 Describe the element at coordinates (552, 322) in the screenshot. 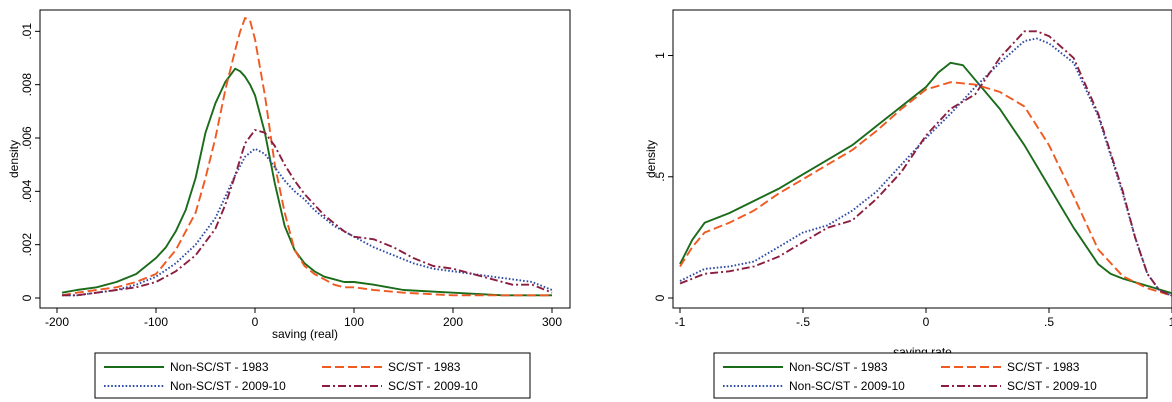

I see `x-tick-label: 300` at that location.